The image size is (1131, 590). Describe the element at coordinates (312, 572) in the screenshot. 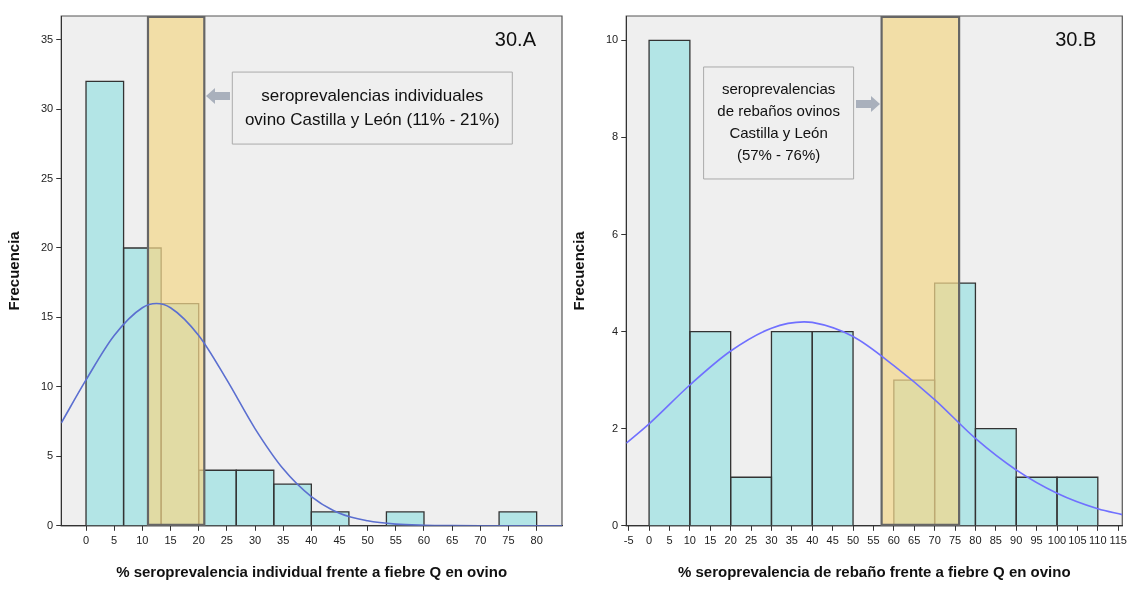

I see `x-axis-title: % seroprevalencia individual frente a fiebre Q en ovino` at that location.